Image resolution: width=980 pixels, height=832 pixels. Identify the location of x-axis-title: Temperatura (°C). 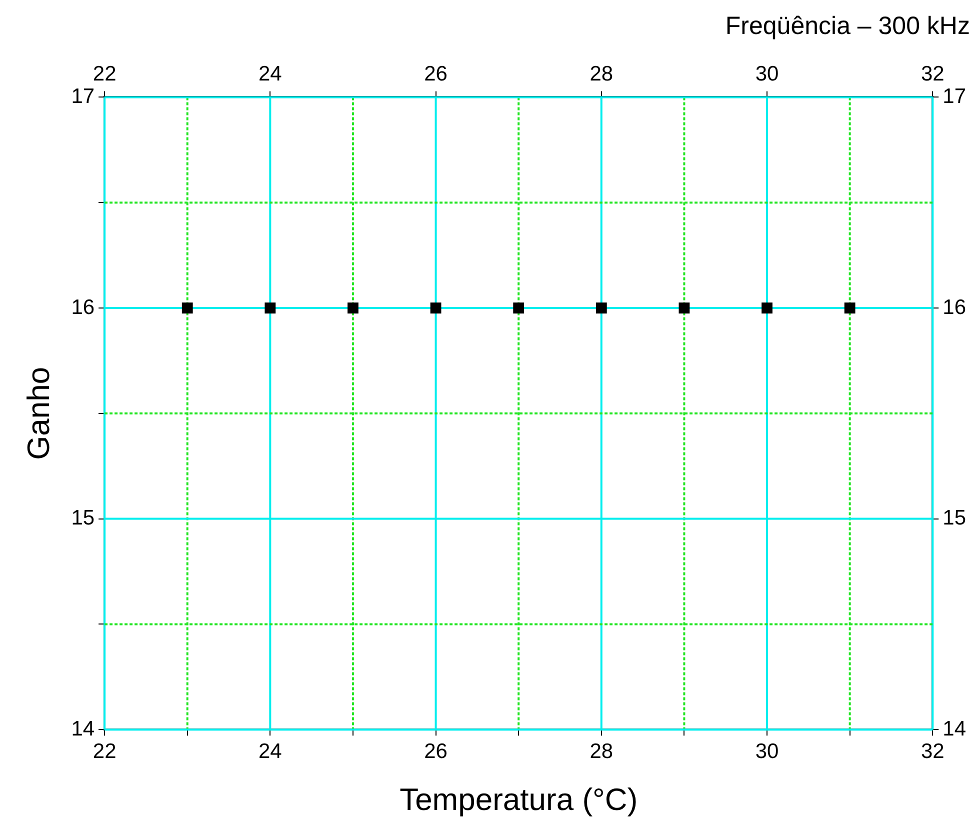
(519, 799).